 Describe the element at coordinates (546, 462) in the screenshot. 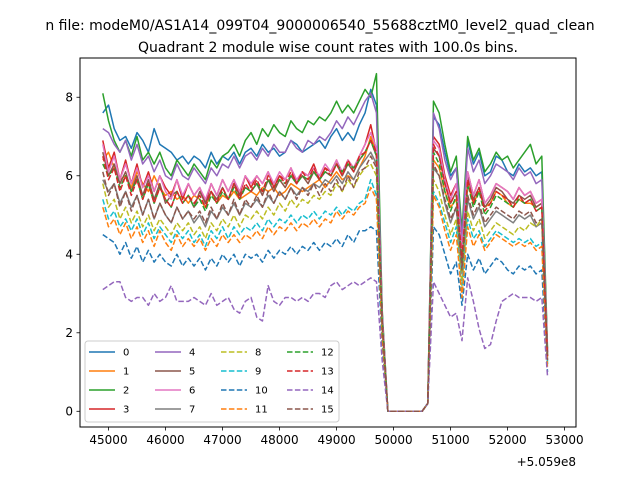

I see `x-offset-label: +5.059e8` at that location.